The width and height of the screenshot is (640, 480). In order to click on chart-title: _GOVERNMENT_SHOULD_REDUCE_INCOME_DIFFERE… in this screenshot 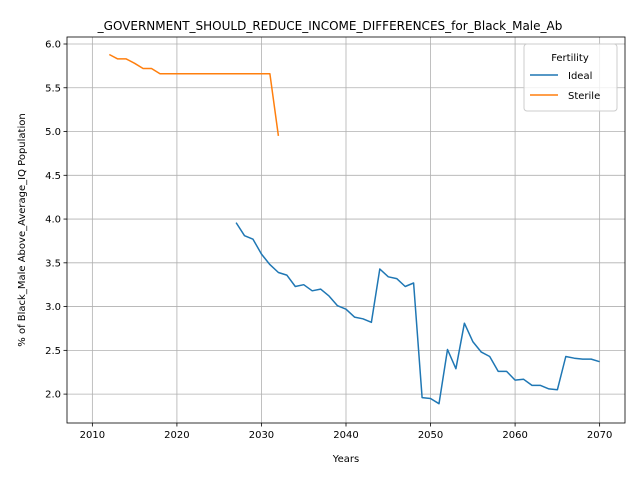, I will do `click(330, 26)`.